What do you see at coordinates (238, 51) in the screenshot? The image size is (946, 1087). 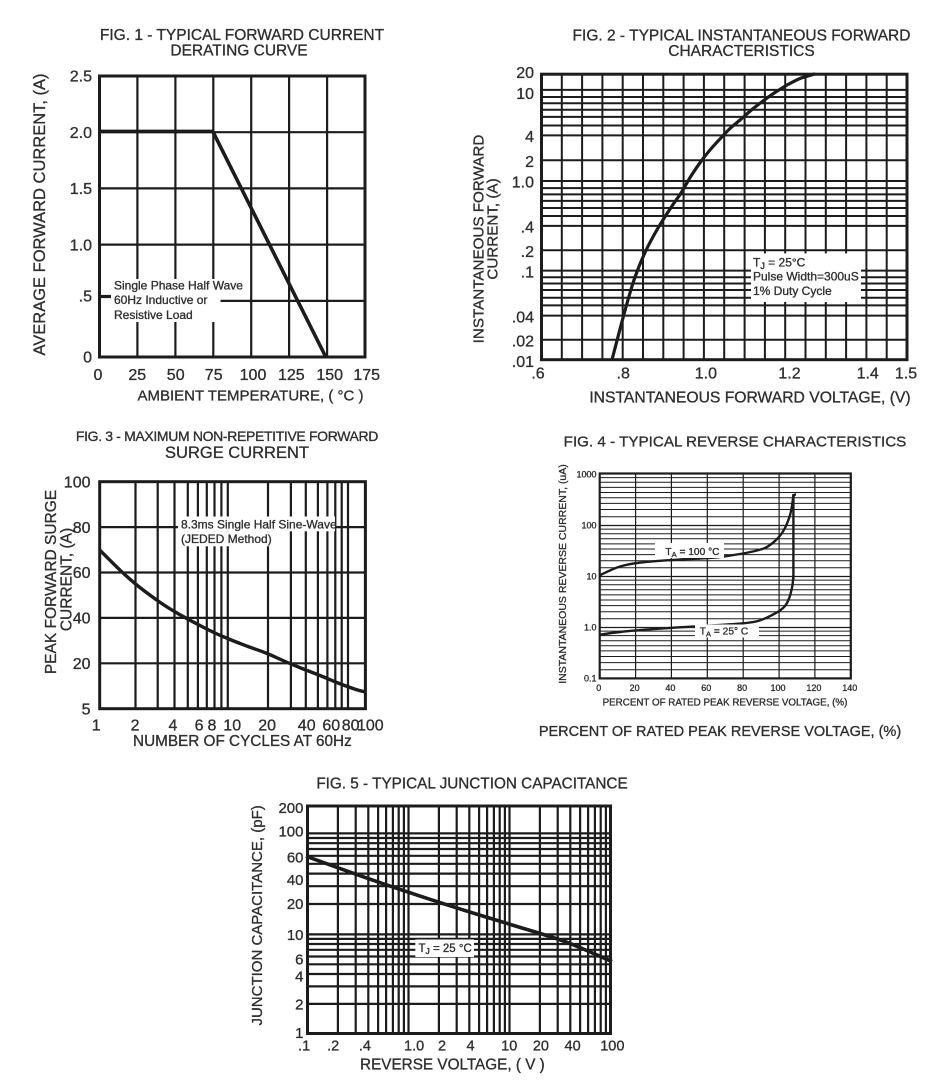 I see `svg-text: DERATING CURVE` at bounding box center [238, 51].